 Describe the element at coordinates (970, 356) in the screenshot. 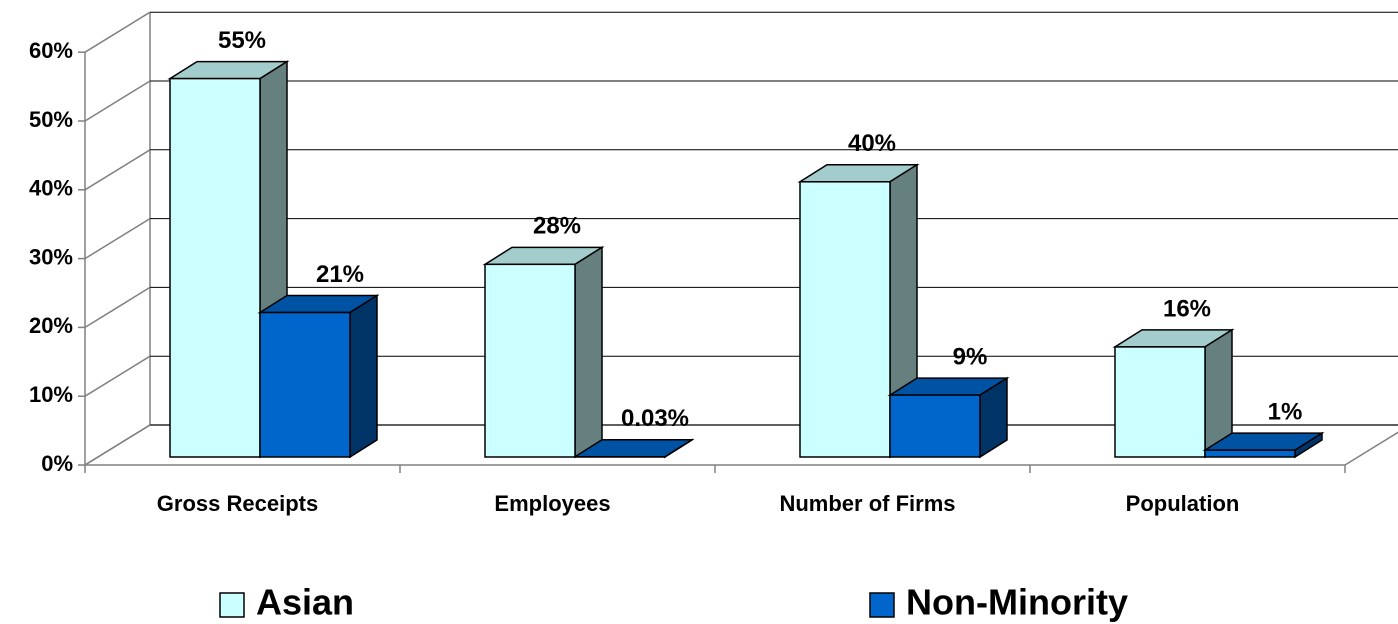

I see `value-label: 9%` at that location.